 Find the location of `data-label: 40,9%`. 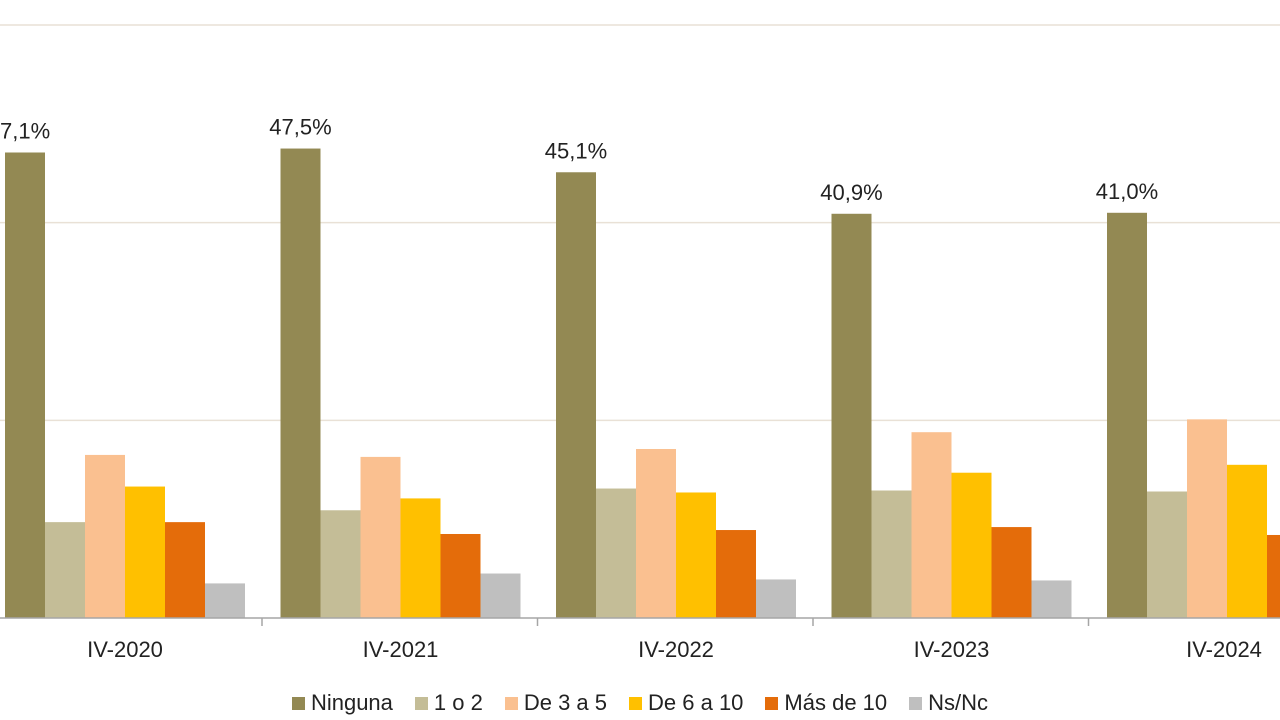

data-label: 40,9% is located at coordinates (851, 192).